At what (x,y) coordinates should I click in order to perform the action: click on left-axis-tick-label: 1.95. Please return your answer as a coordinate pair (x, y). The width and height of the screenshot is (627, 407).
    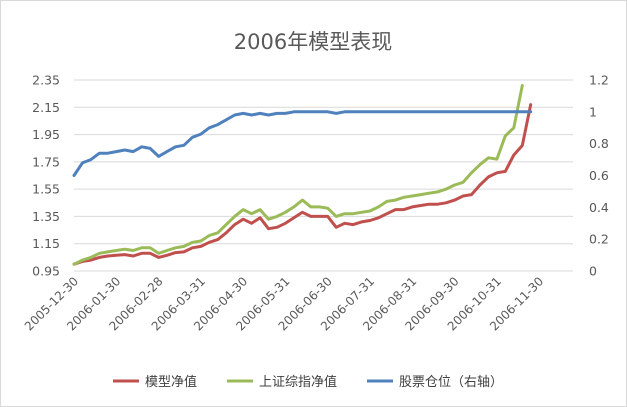
    Looking at the image, I should click on (46, 134).